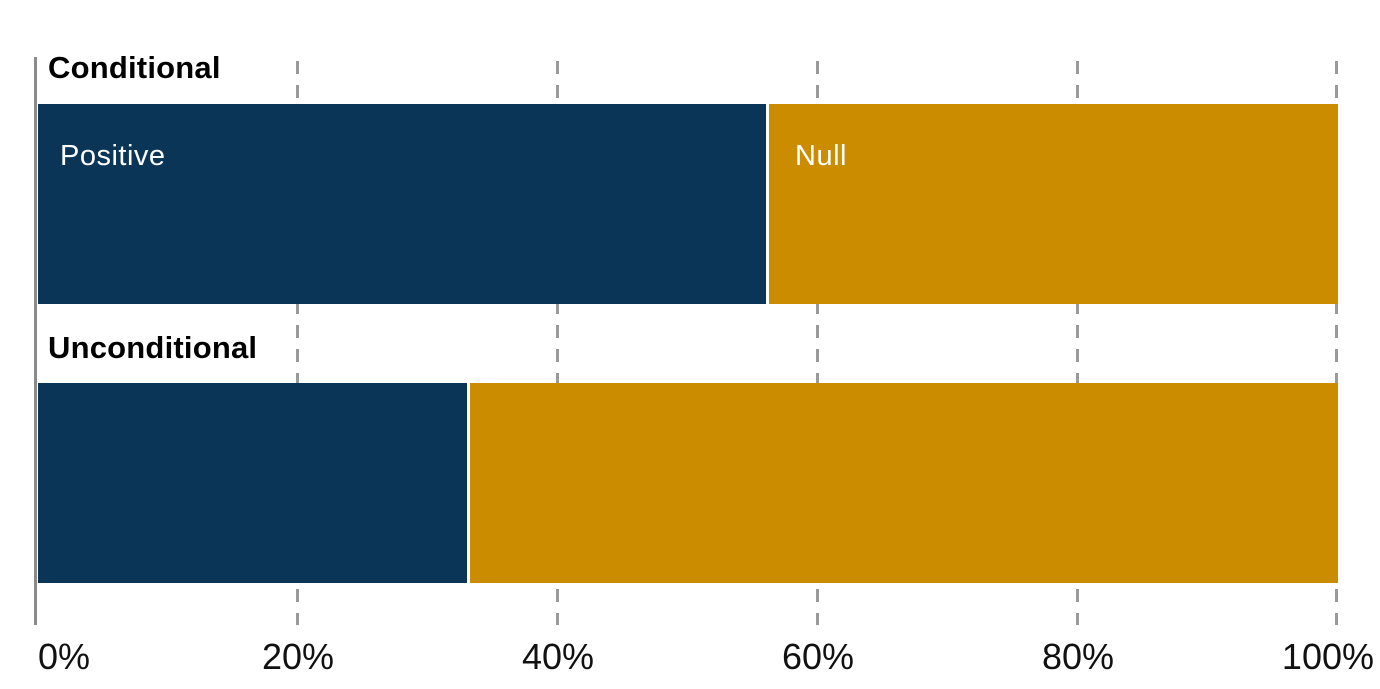 The image size is (1380, 689). What do you see at coordinates (35, 341) in the screenshot?
I see `y-axis-line` at bounding box center [35, 341].